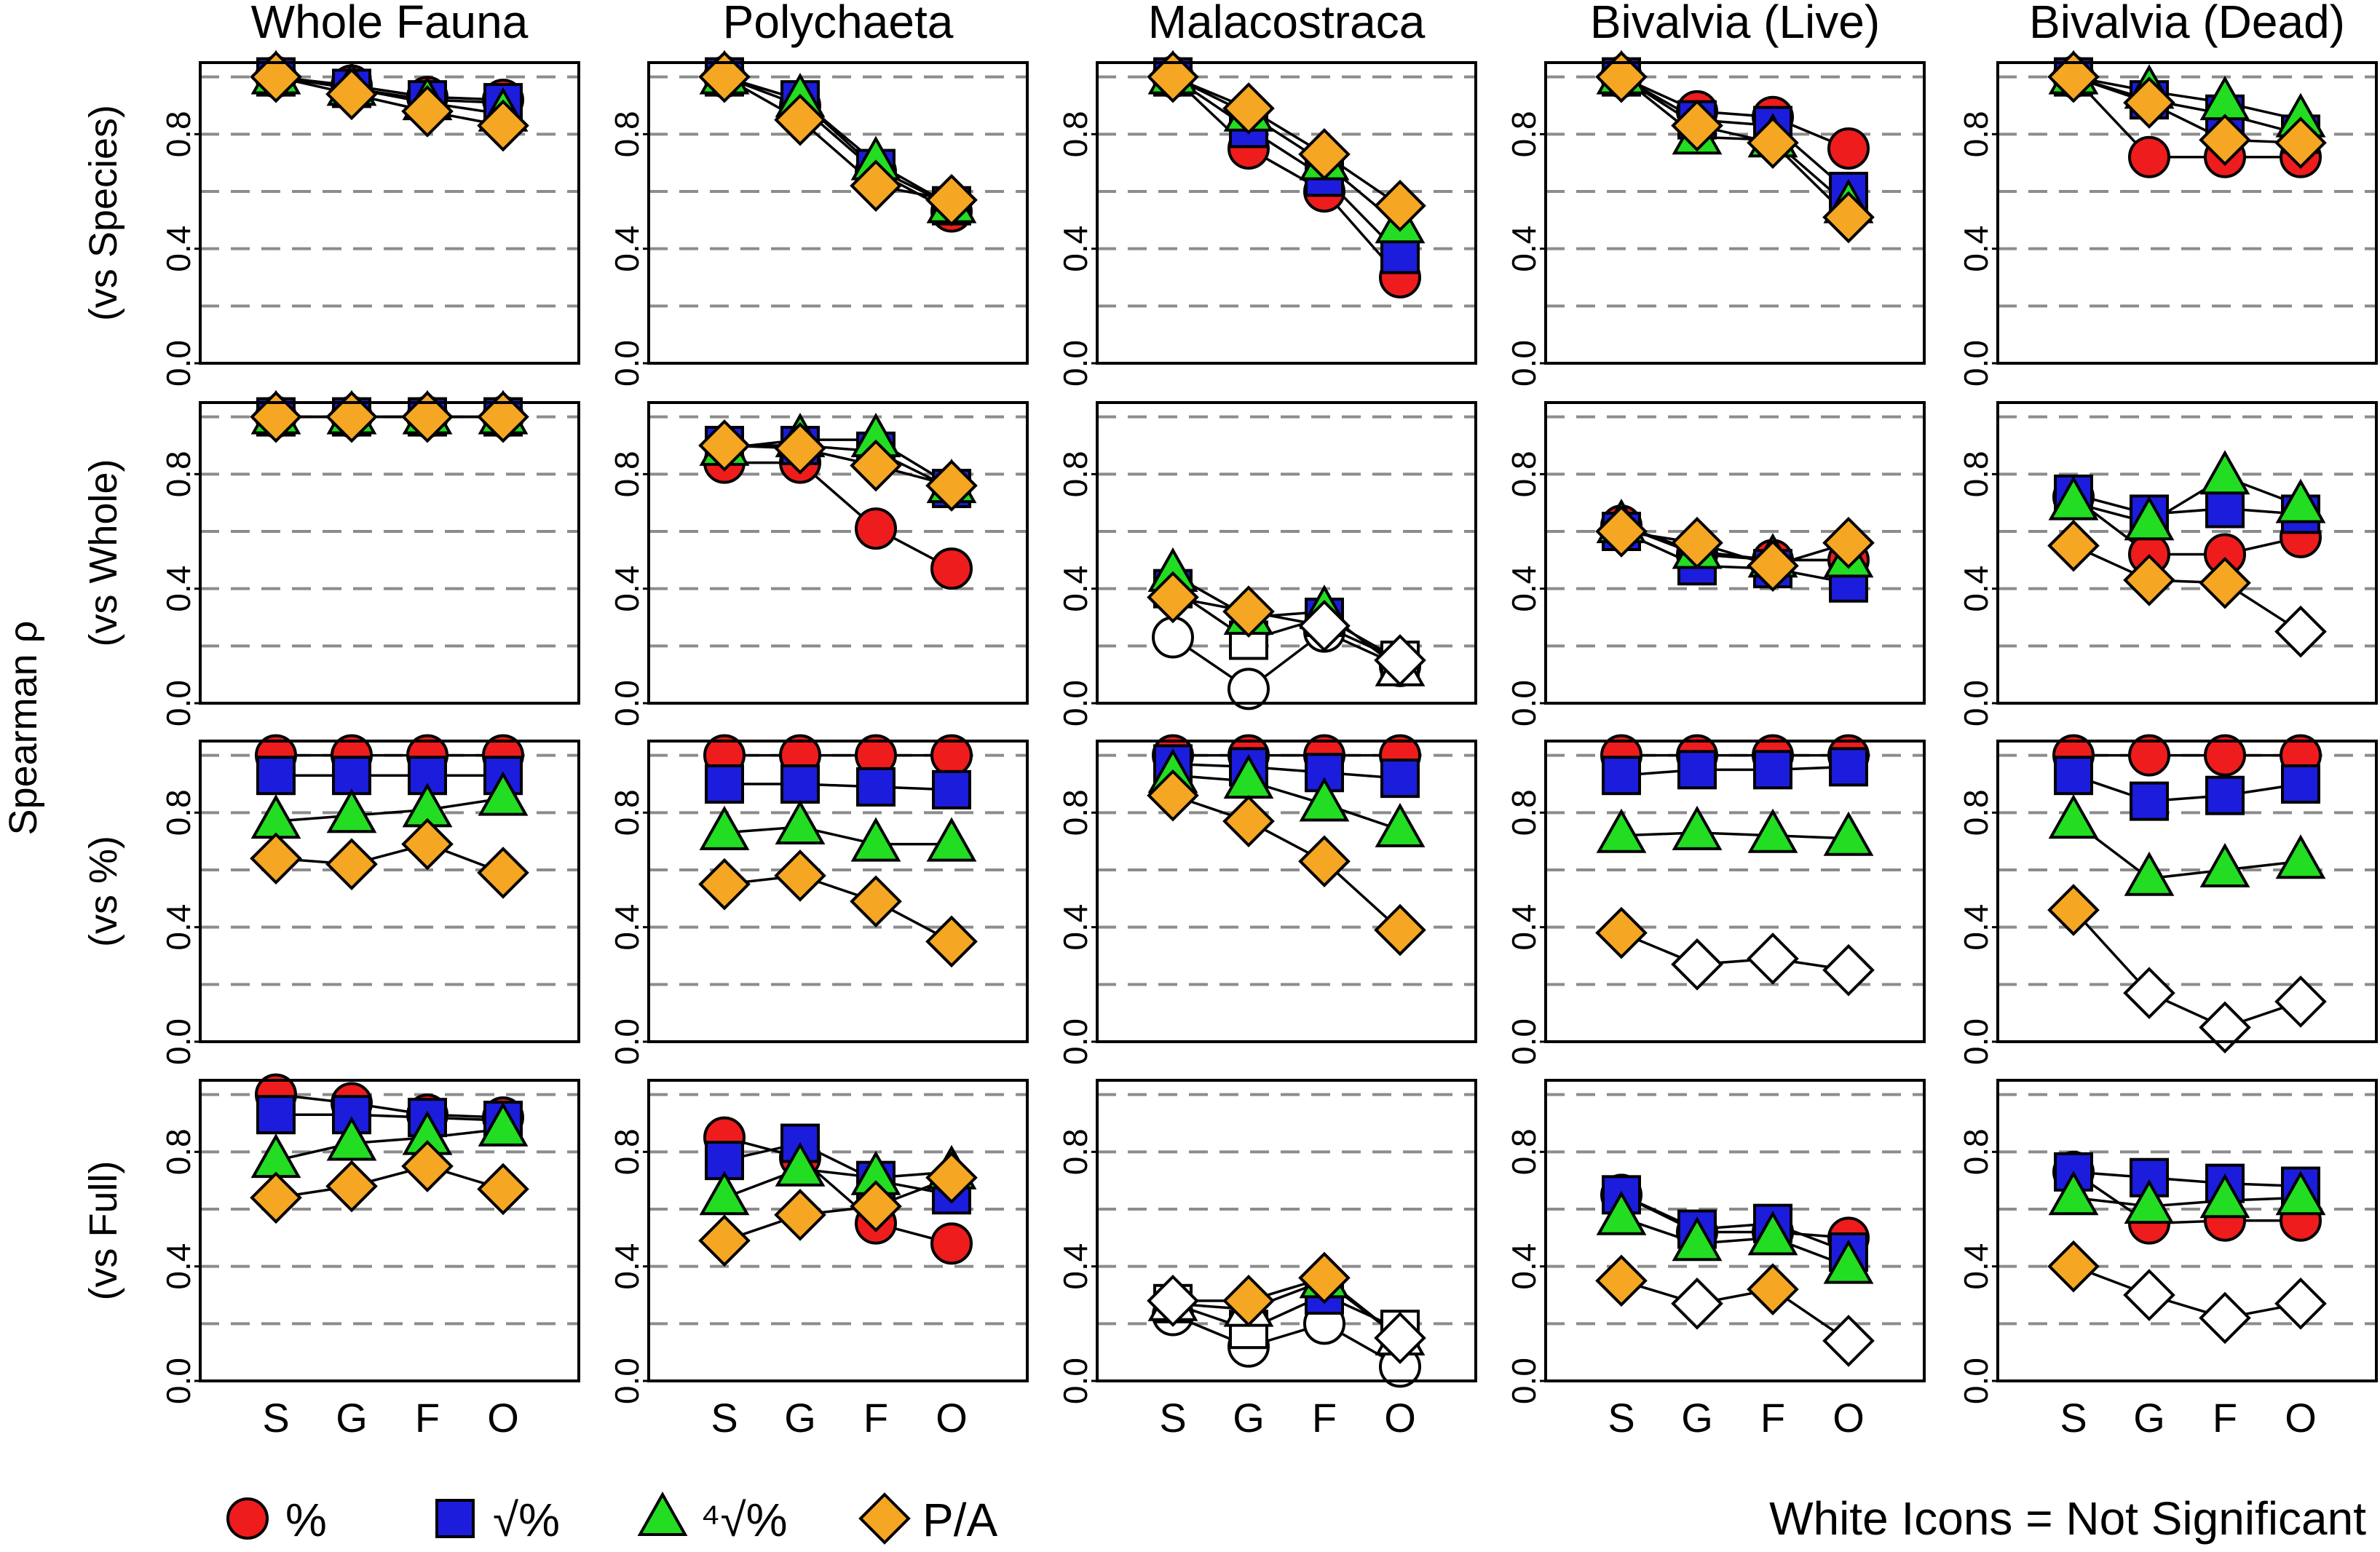 The image size is (2380, 1552). What do you see at coordinates (103, 213) in the screenshot?
I see `row-label: (vs Species)` at bounding box center [103, 213].